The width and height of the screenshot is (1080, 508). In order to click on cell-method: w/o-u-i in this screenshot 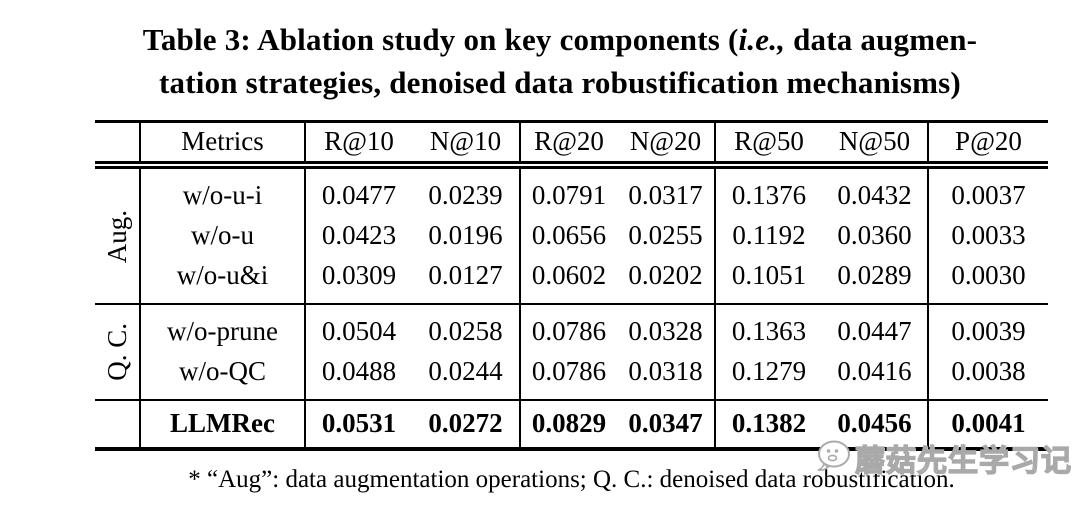, I will do `click(222, 190)`.